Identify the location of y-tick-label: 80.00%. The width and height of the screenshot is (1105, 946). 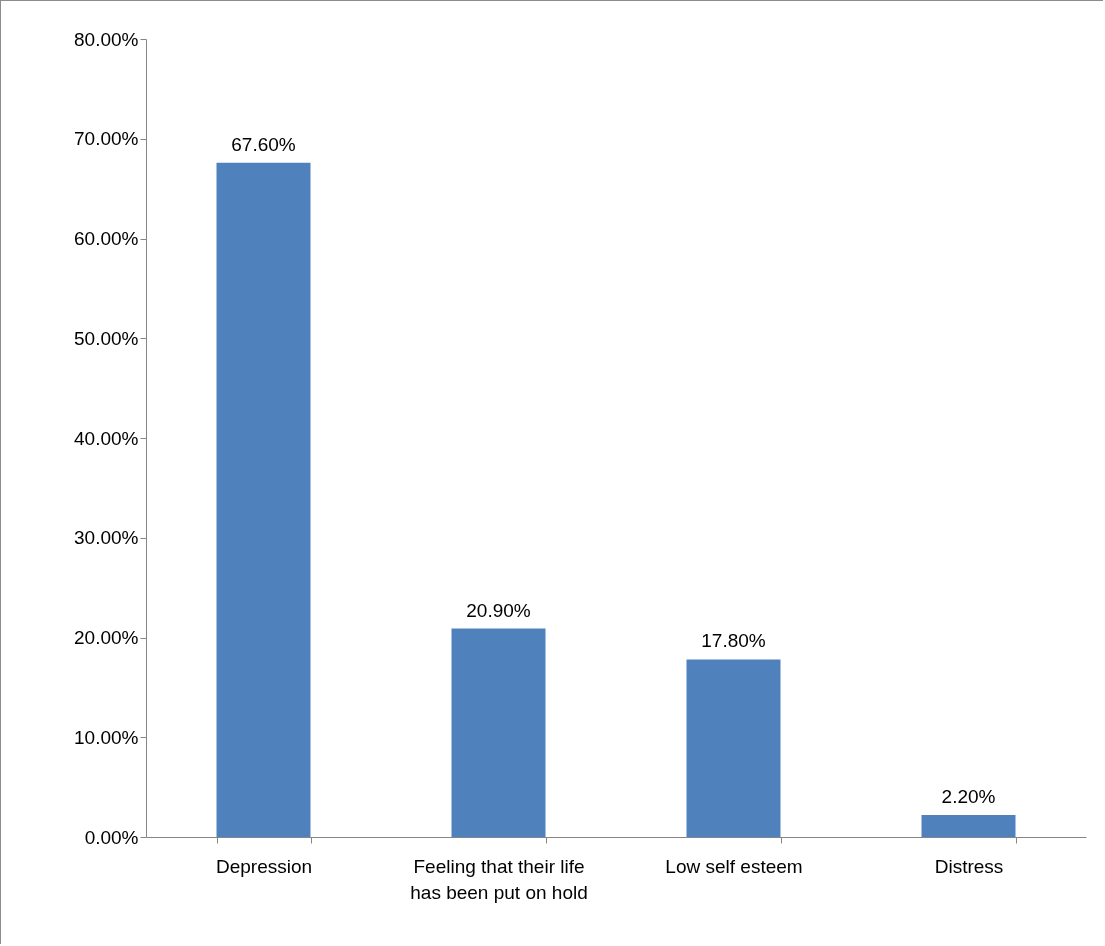
(106, 39).